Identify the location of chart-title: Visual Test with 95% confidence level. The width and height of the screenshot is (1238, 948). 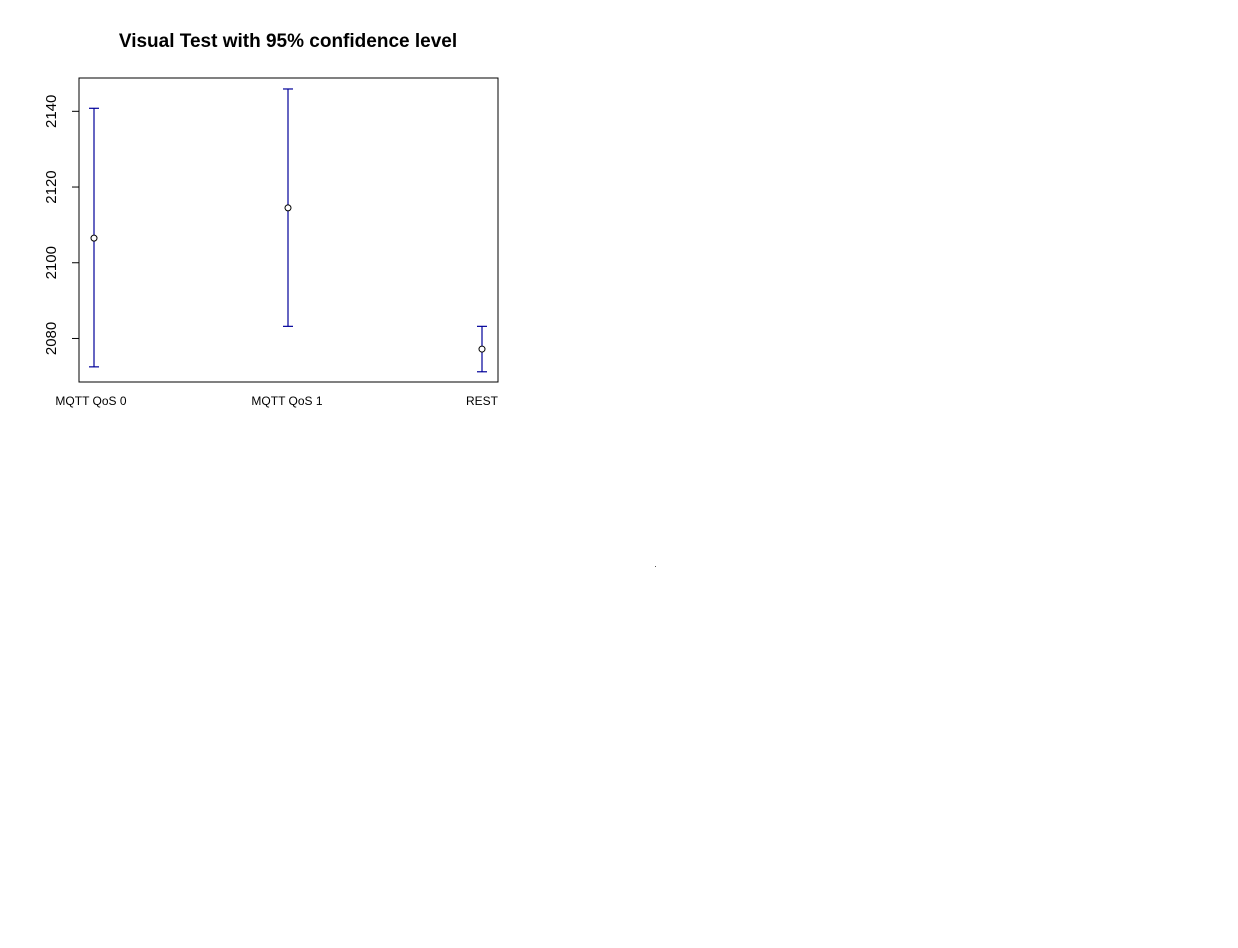
(288, 41).